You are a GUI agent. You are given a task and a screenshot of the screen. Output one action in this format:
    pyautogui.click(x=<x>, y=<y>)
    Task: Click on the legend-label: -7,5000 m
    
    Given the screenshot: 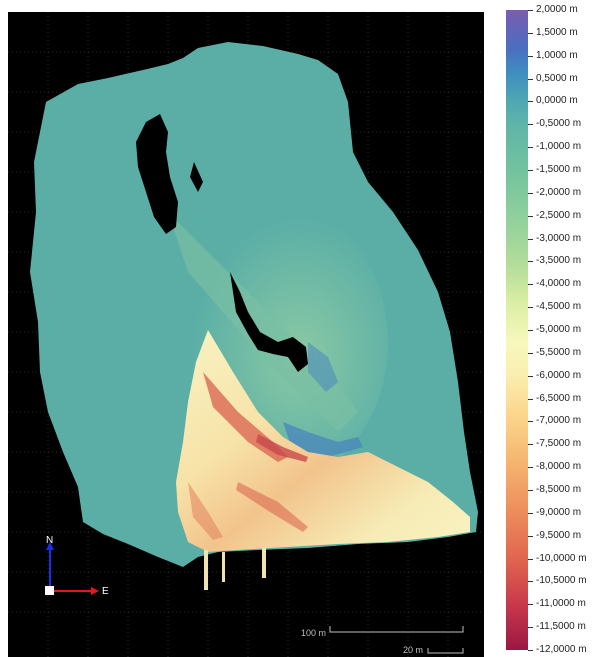 What is the action you would take?
    pyautogui.click(x=559, y=443)
    